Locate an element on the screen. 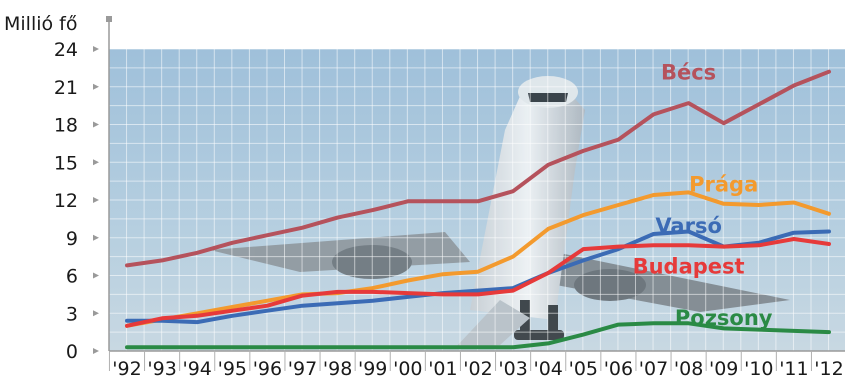 Image resolution: width=849 pixels, height=381 pixels. series-label-budapest: Budapest is located at coordinates (689, 266).